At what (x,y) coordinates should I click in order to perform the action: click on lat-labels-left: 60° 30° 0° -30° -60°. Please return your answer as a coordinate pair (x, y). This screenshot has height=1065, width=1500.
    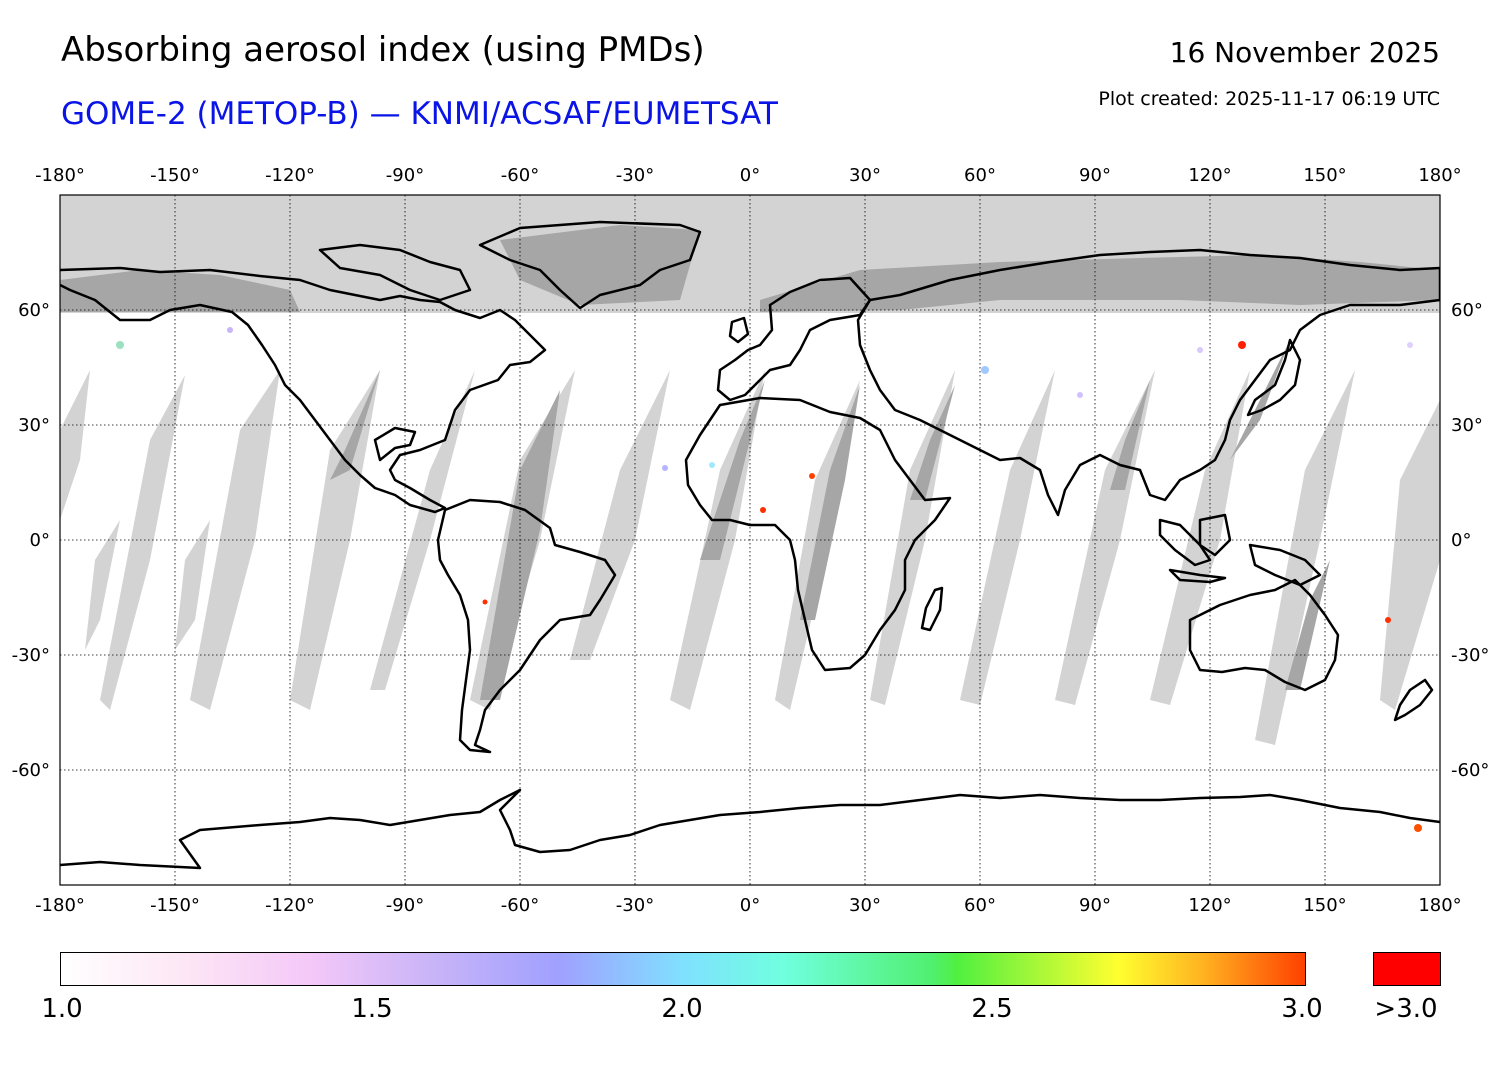
    Looking at the image, I should click on (31, 540).